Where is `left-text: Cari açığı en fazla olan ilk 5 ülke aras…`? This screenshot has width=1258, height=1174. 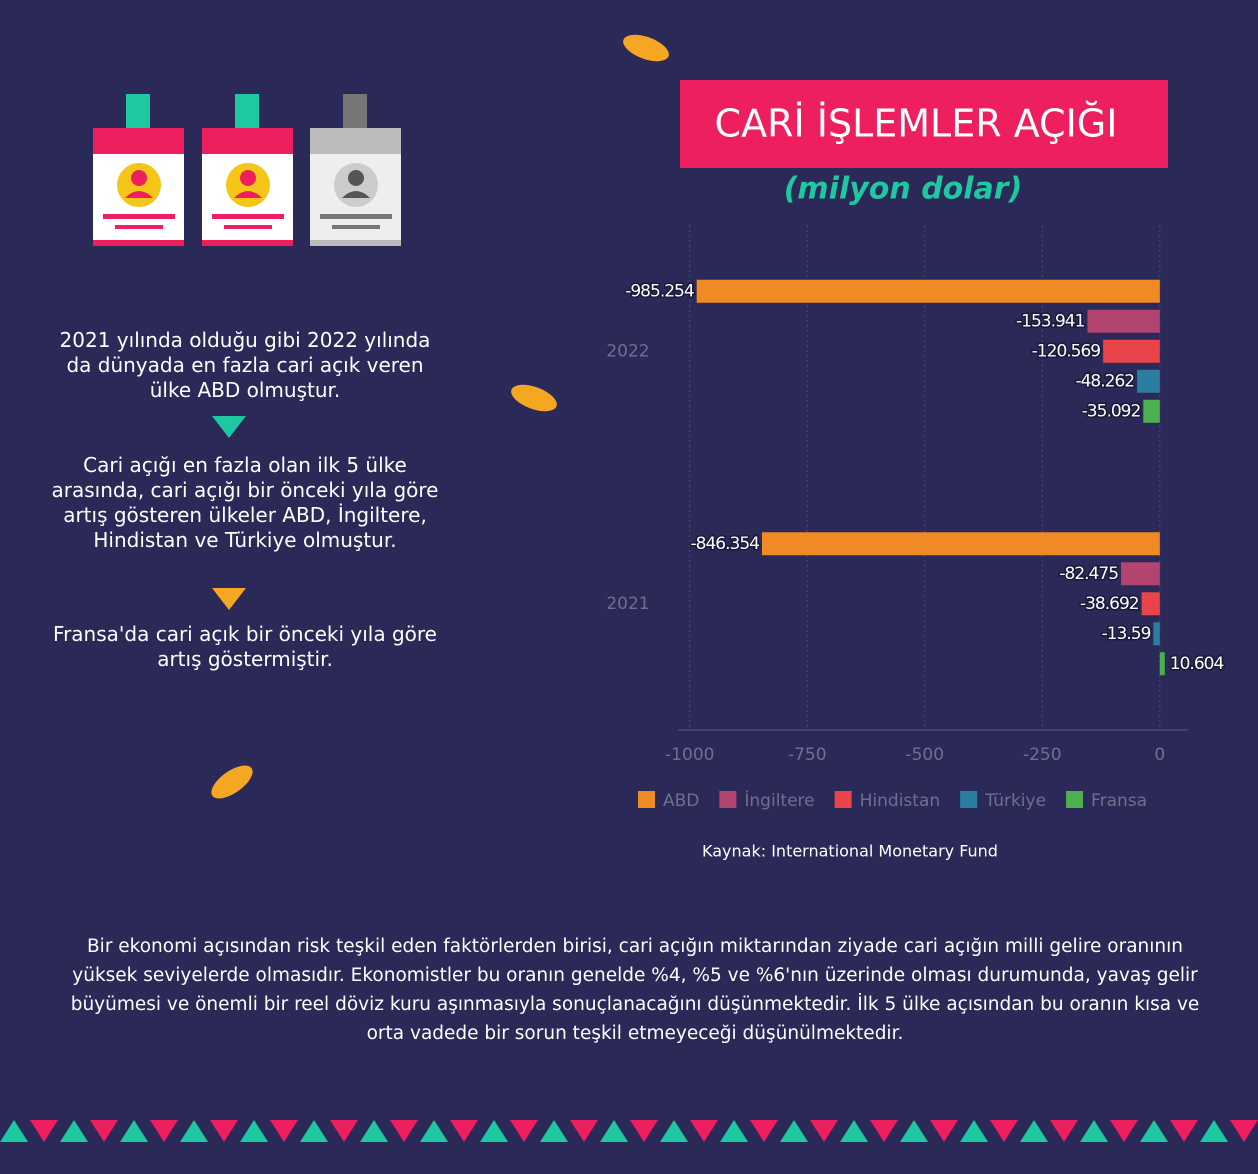
left-text: Cari açığı en fazla olan ilk 5 ülke aras… is located at coordinates (245, 502).